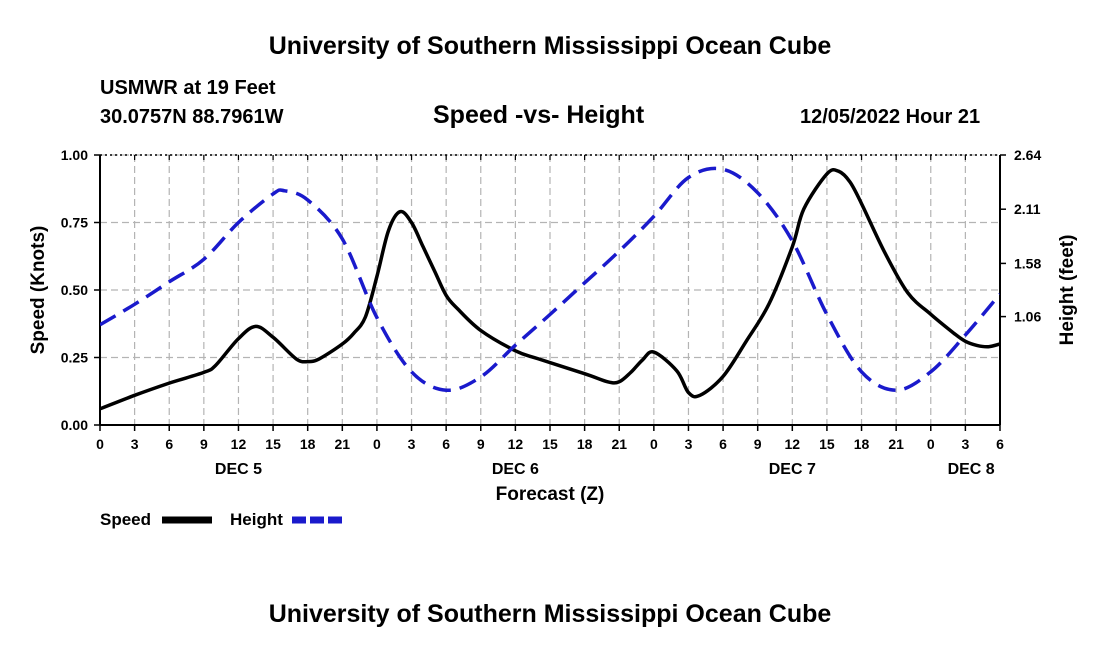 The width and height of the screenshot is (1100, 650). What do you see at coordinates (550, 494) in the screenshot?
I see `x-axis-title: Forecast (Z)` at bounding box center [550, 494].